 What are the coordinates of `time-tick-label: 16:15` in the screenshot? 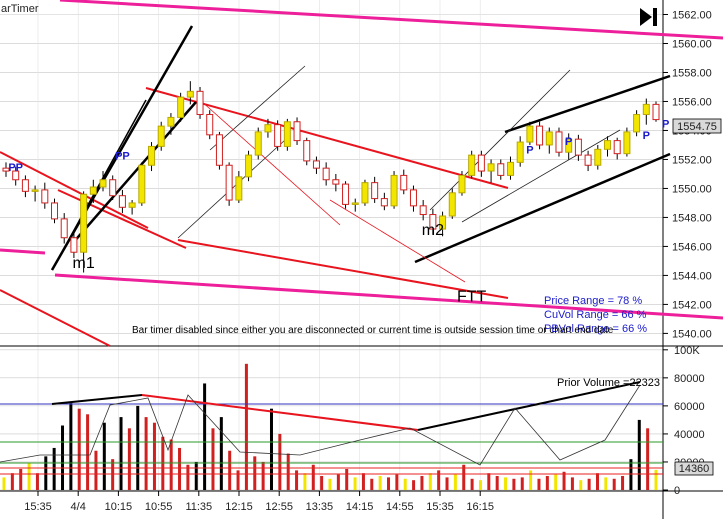 It's located at (480, 507).